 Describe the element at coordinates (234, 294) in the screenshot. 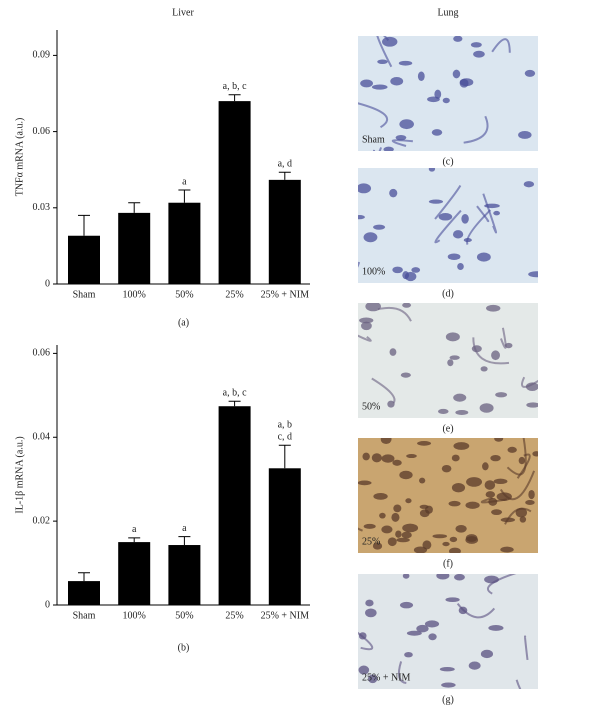

I see `x-tick-label: 25%` at that location.